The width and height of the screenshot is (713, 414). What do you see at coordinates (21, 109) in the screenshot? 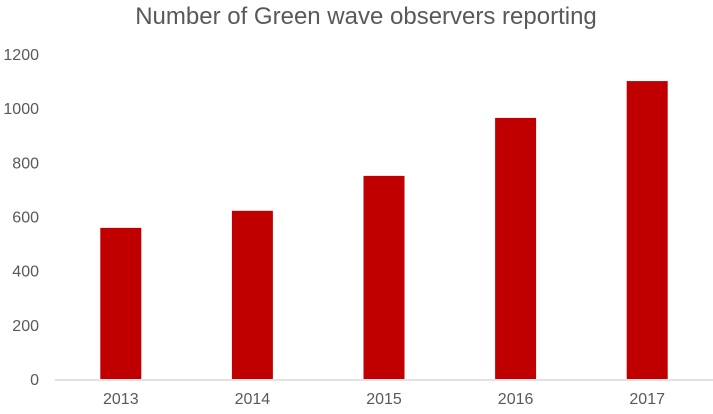
I see `y-tick-label: 1000` at bounding box center [21, 109].